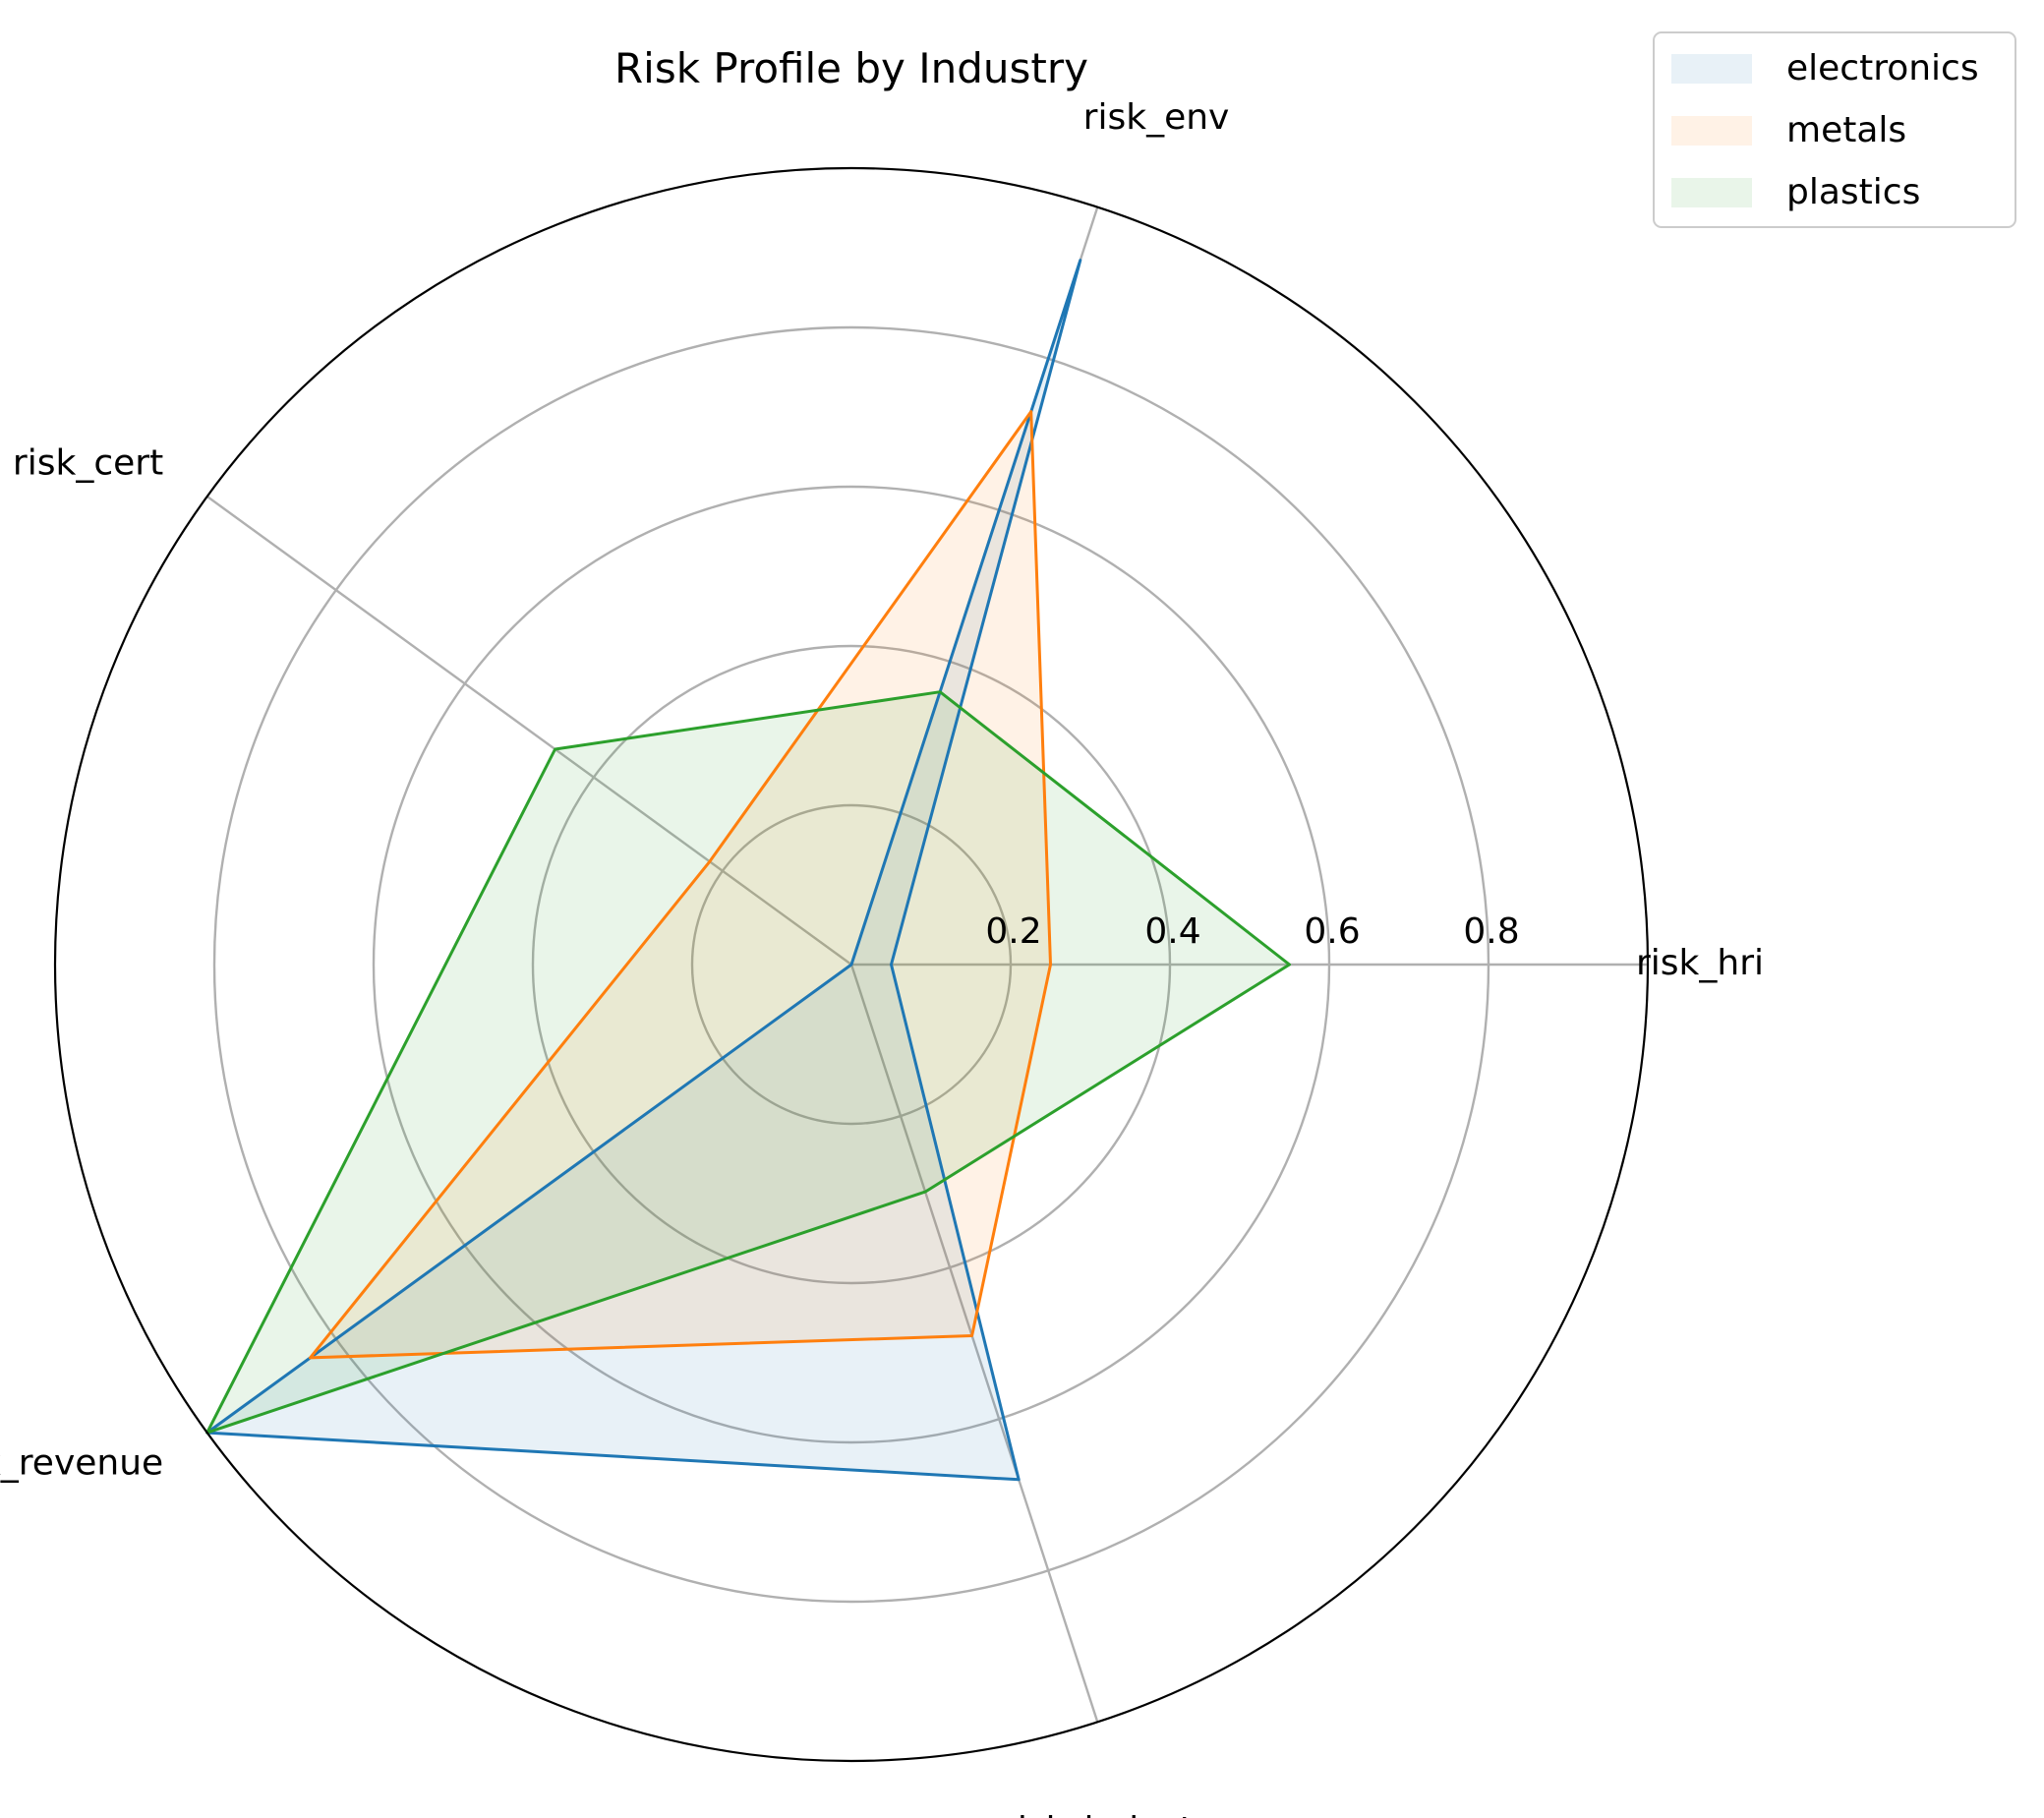 The width and height of the screenshot is (2044, 1818). I want to click on legend: electronics metals plastics, so click(1834, 129).